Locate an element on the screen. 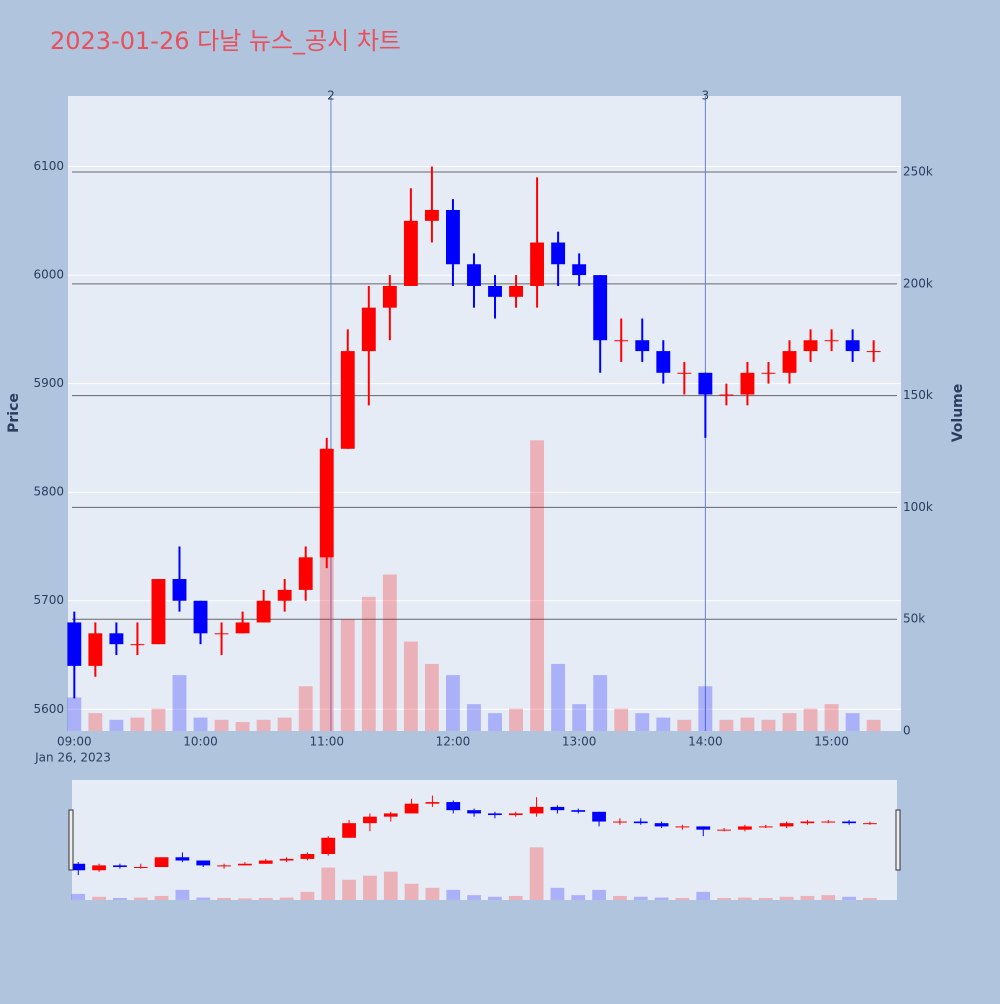 The height and width of the screenshot is (1004, 1000). y-tick-label: 5800 is located at coordinates (48, 492).